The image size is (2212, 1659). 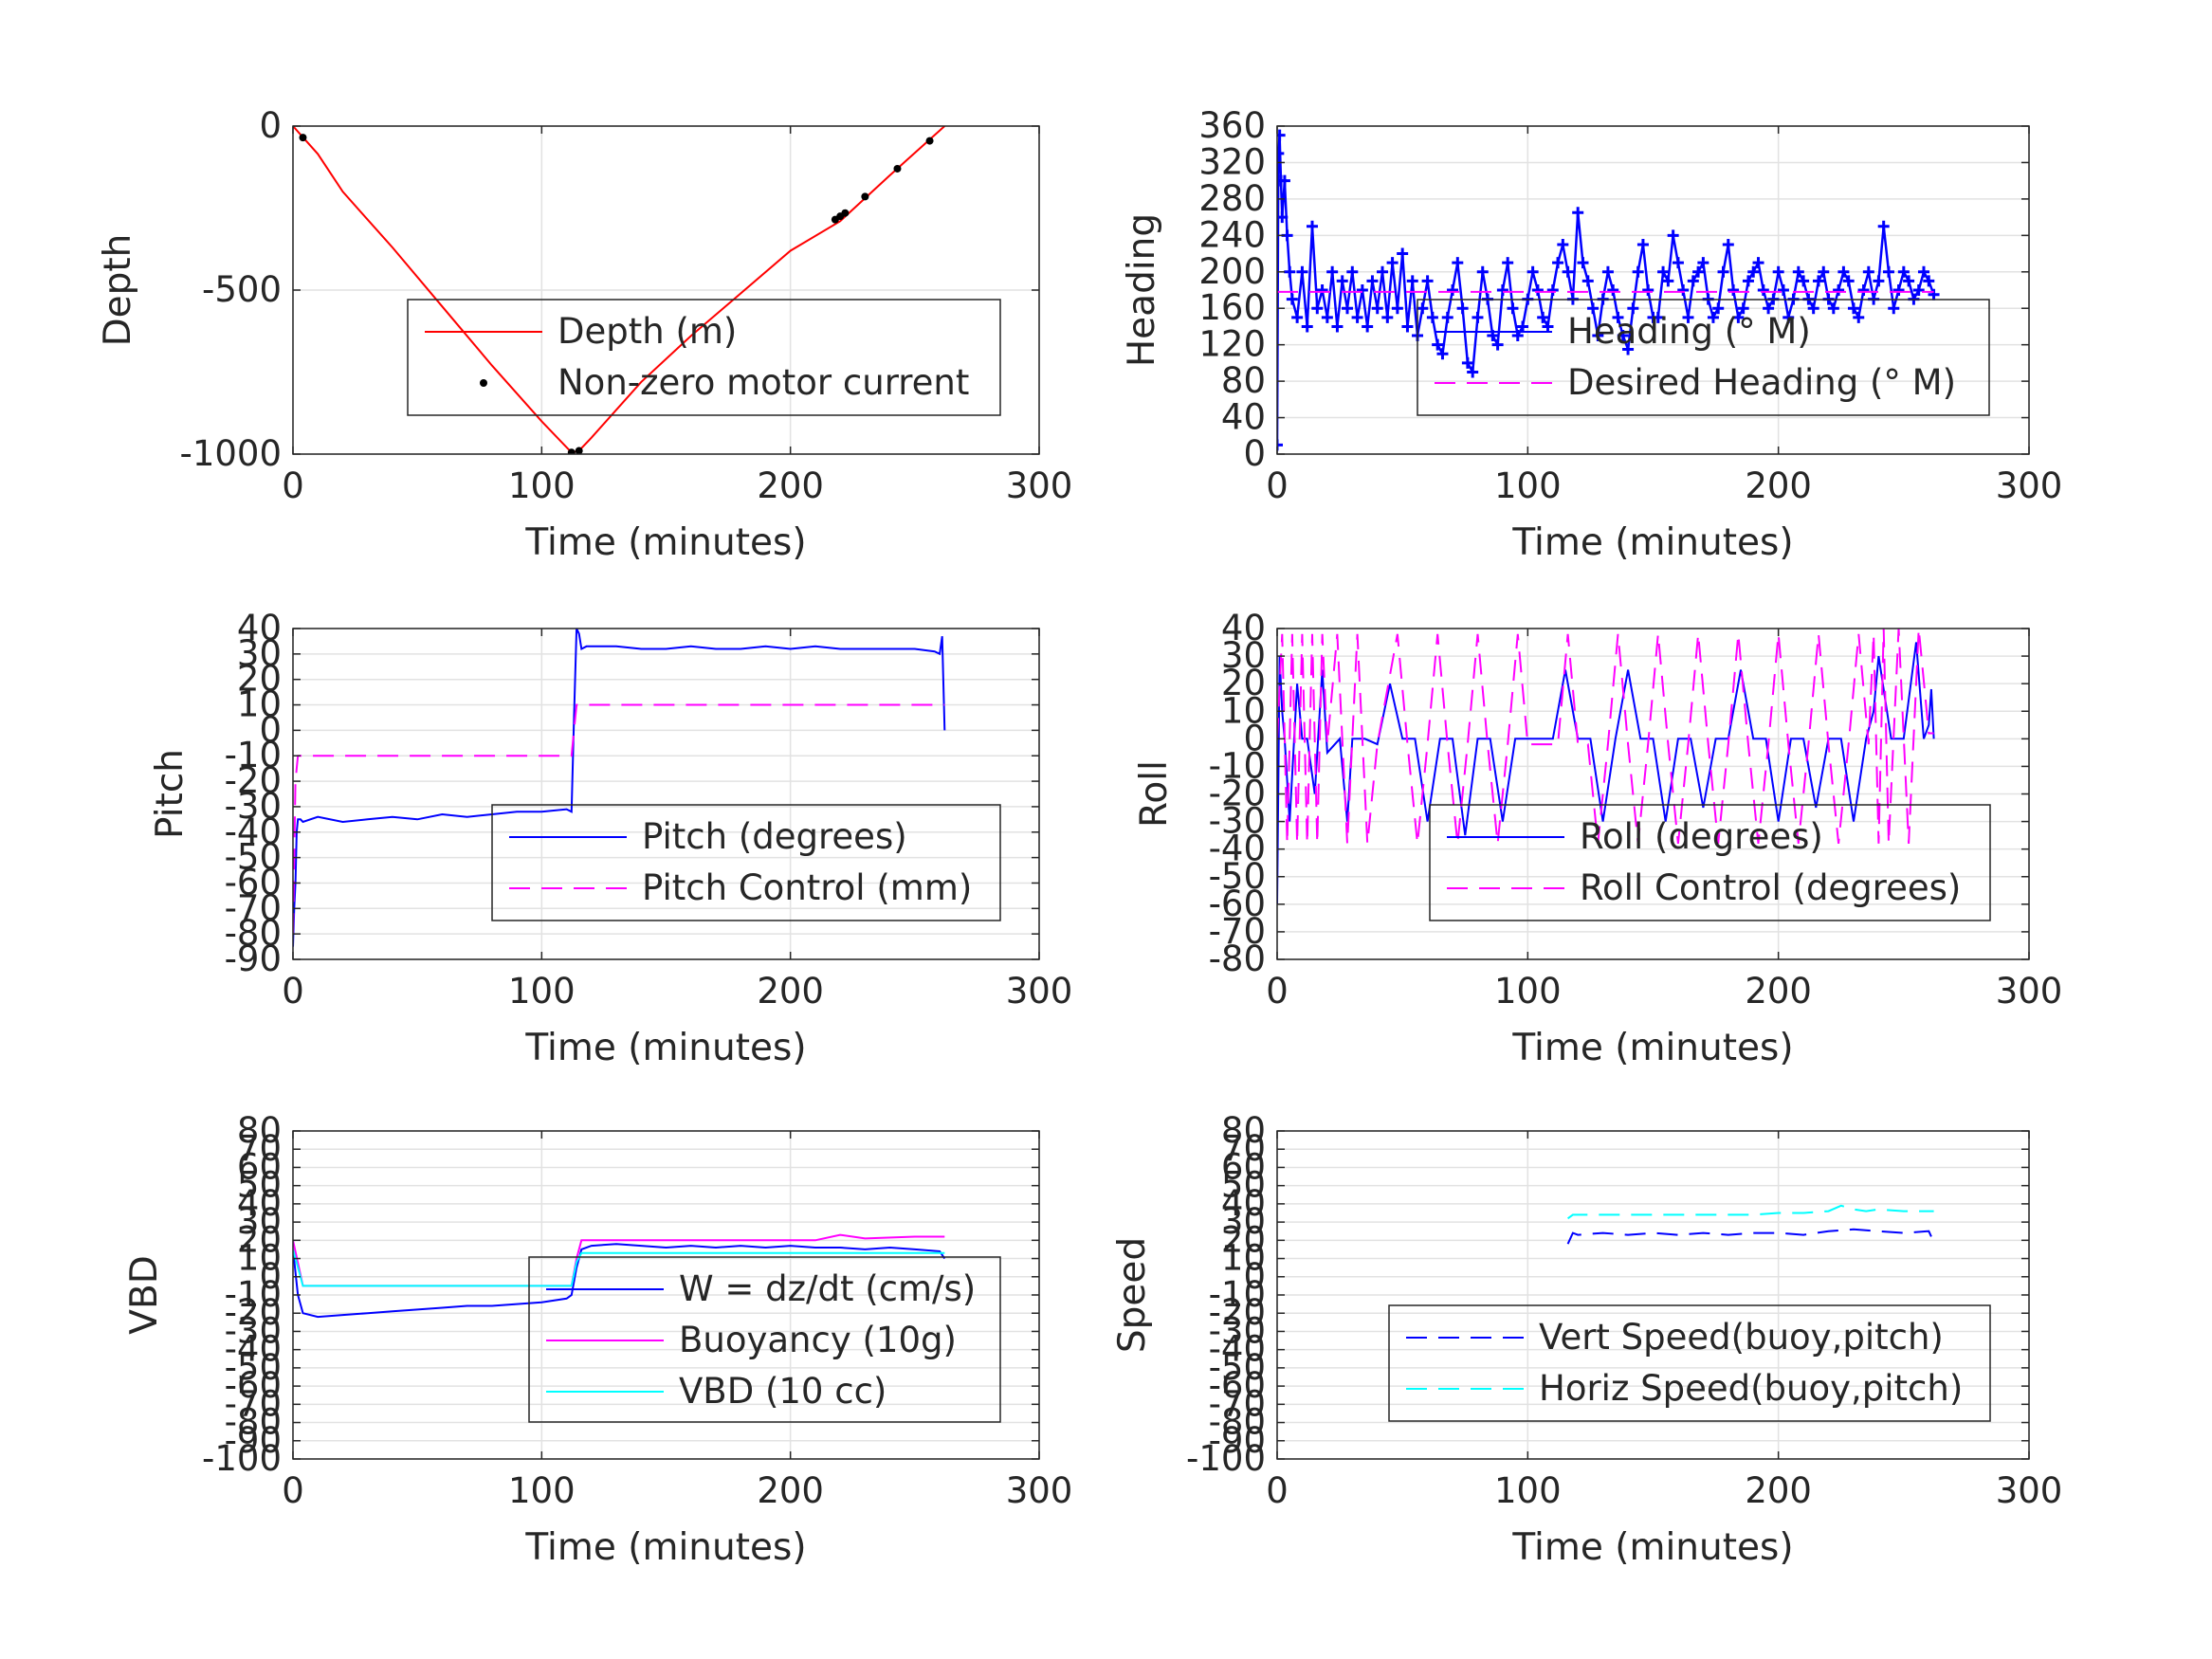 I want to click on y-tick-label: -70, so click(x=1237, y=1403).